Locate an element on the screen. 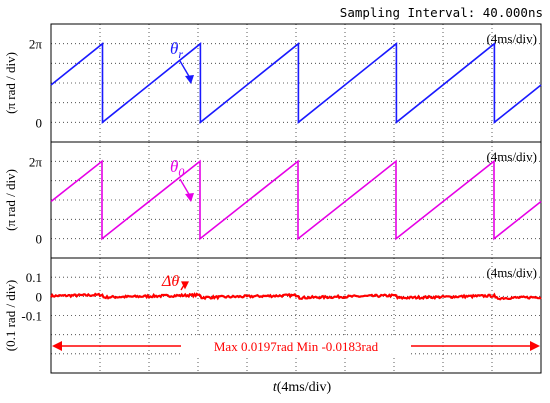 The height and width of the screenshot is (403, 550). x-axis-label: t(4ms/div) is located at coordinates (302, 387).